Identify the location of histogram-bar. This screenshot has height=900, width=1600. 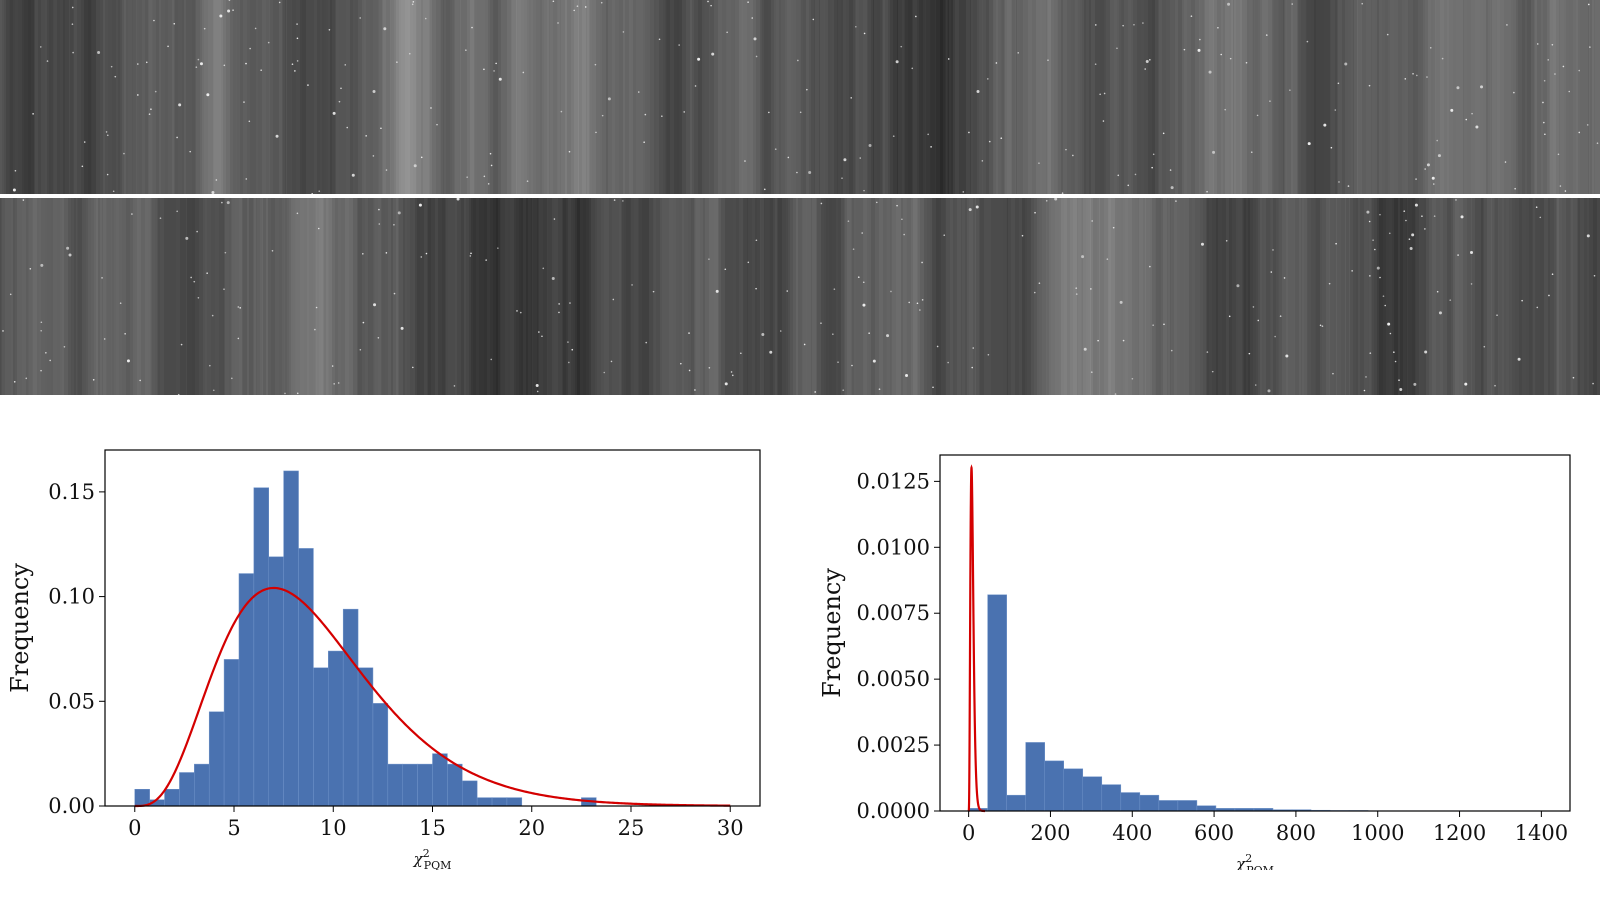
(1206, 808).